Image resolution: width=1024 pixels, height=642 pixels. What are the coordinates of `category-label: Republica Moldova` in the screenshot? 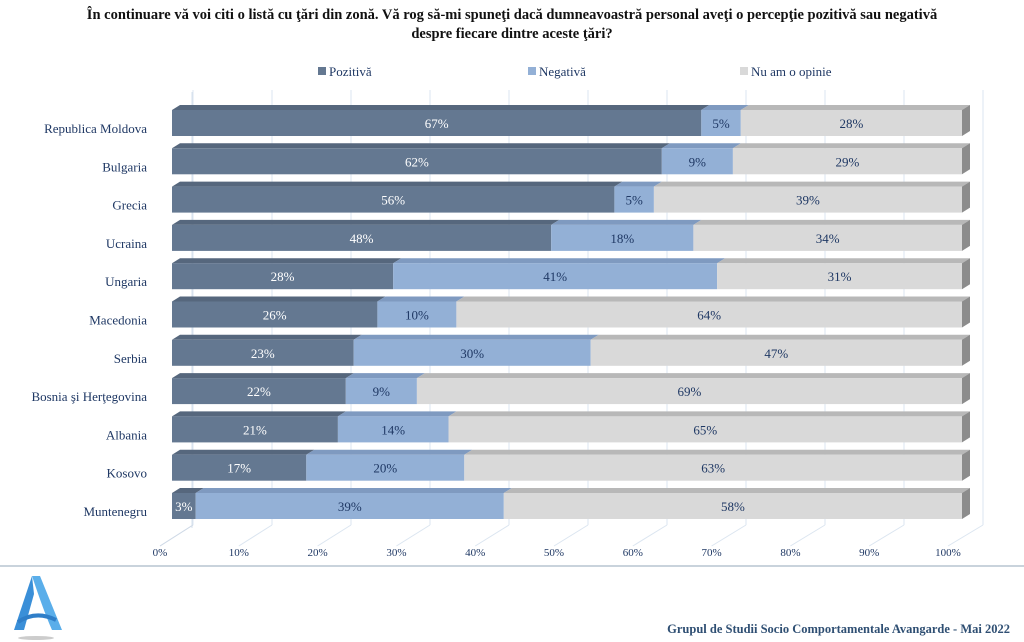 It's located at (95, 128).